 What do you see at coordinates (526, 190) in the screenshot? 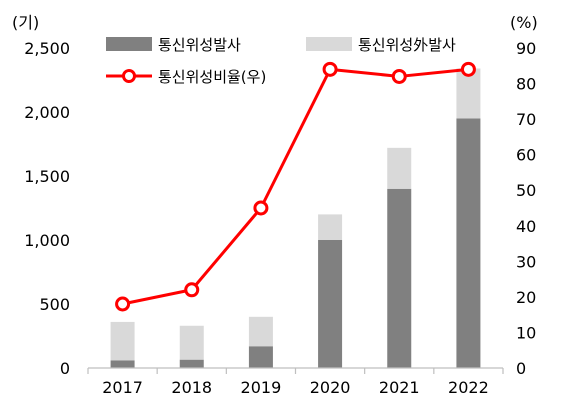
I see `right-tick-label: 50` at bounding box center [526, 190].